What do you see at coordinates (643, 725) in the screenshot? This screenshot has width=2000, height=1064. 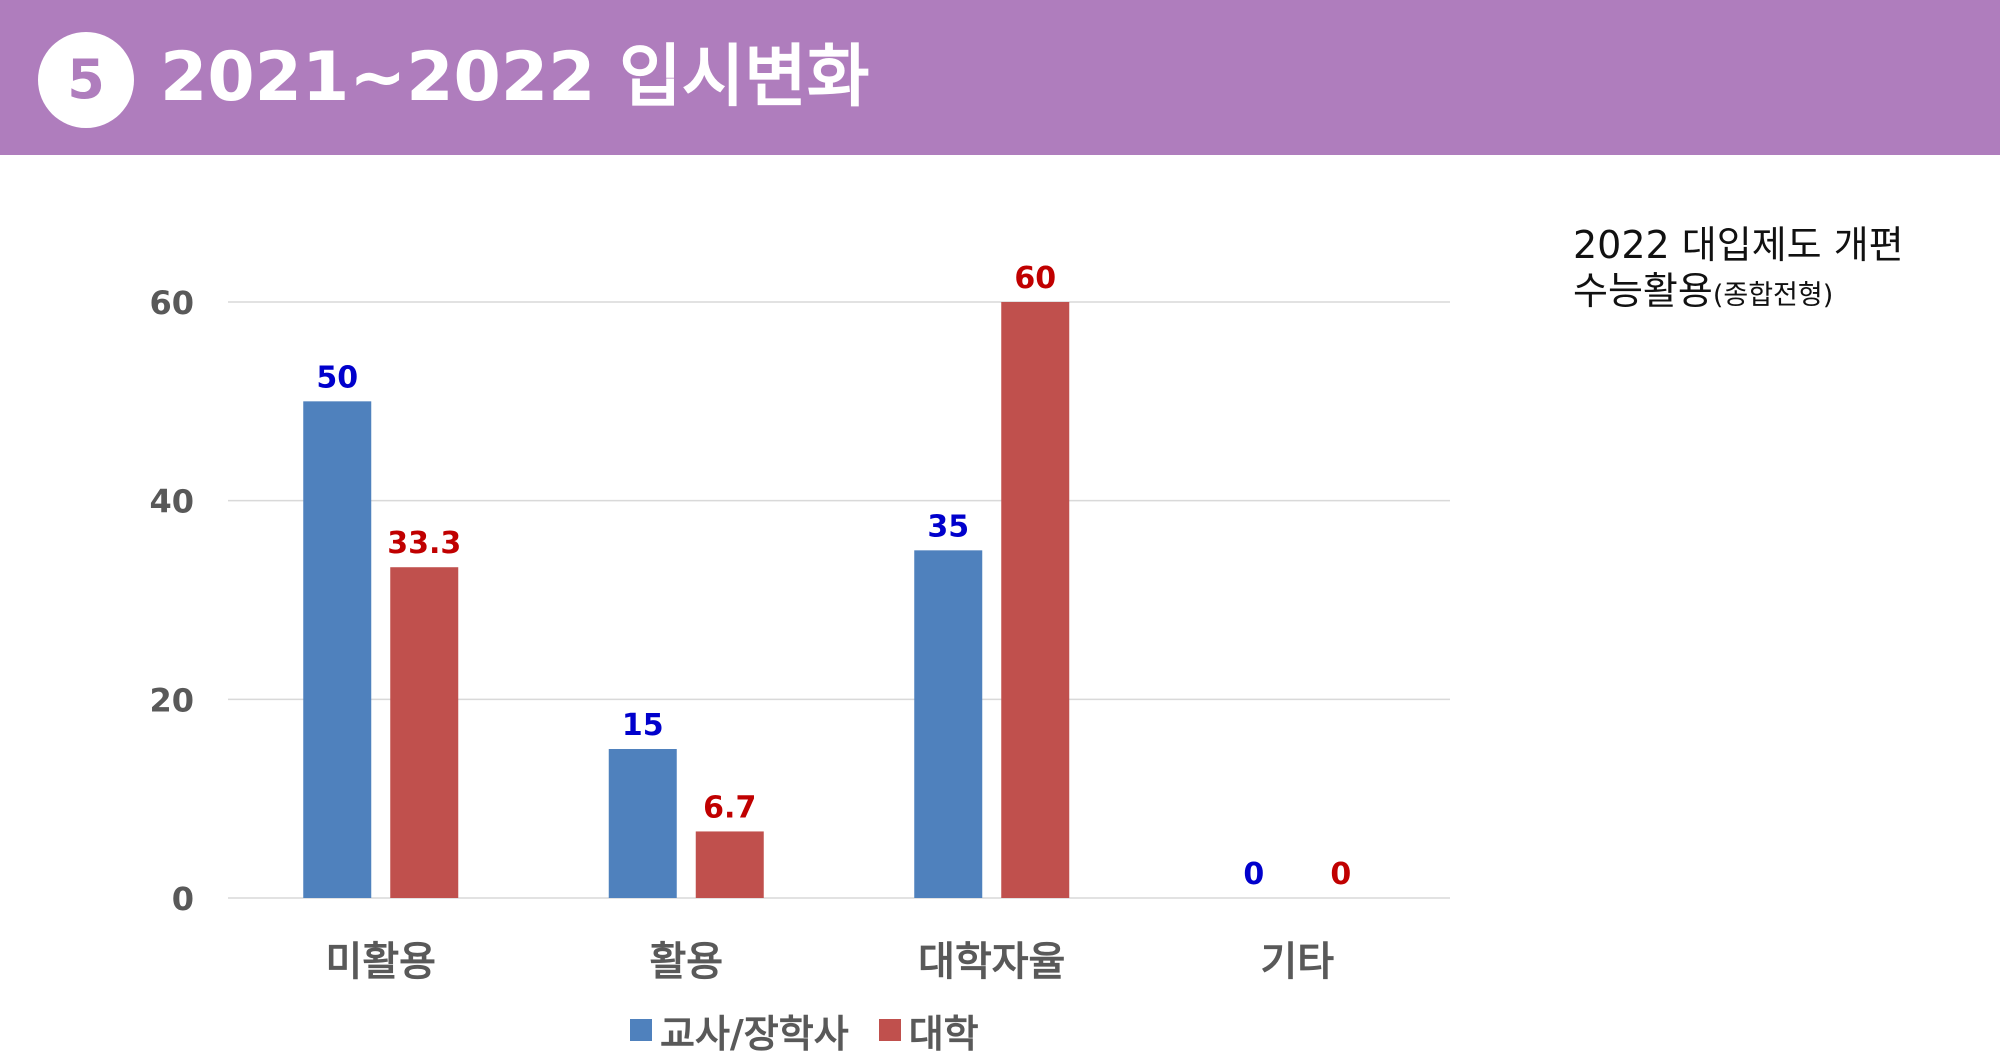 I see `data-label: 15` at bounding box center [643, 725].